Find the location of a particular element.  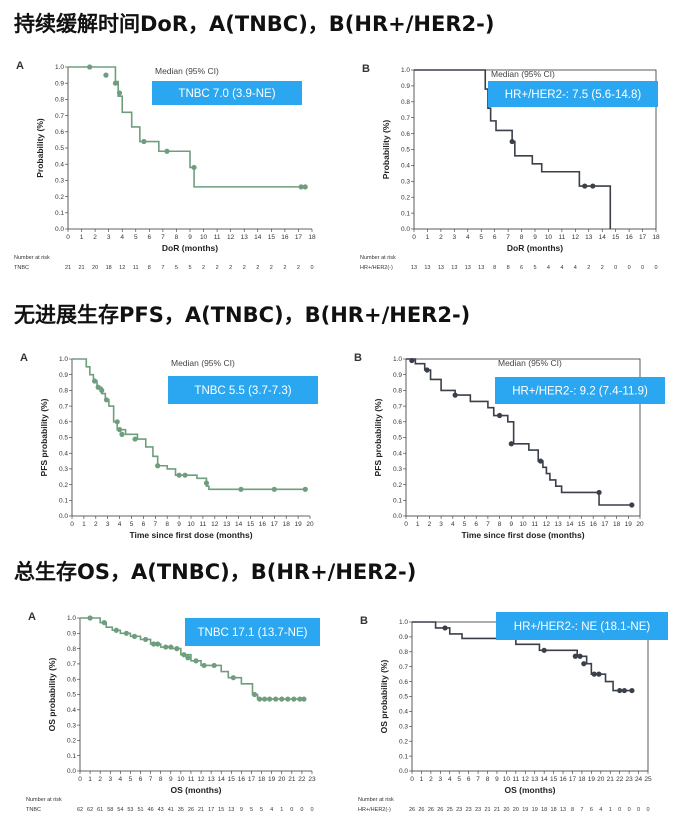

os_b-badge-box is located at coordinates (582, 626).